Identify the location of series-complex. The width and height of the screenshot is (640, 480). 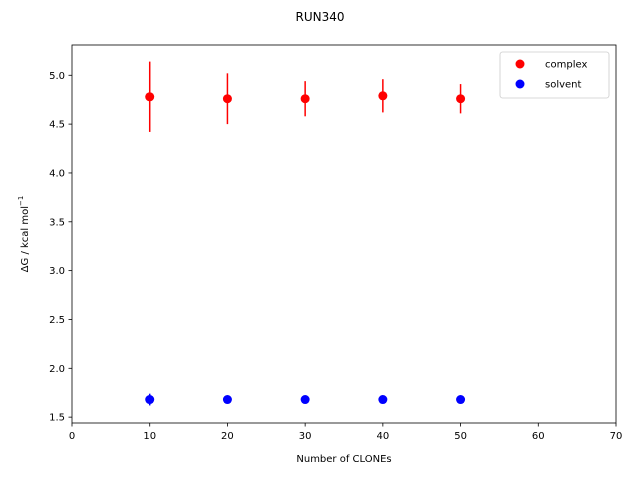
(305, 96).